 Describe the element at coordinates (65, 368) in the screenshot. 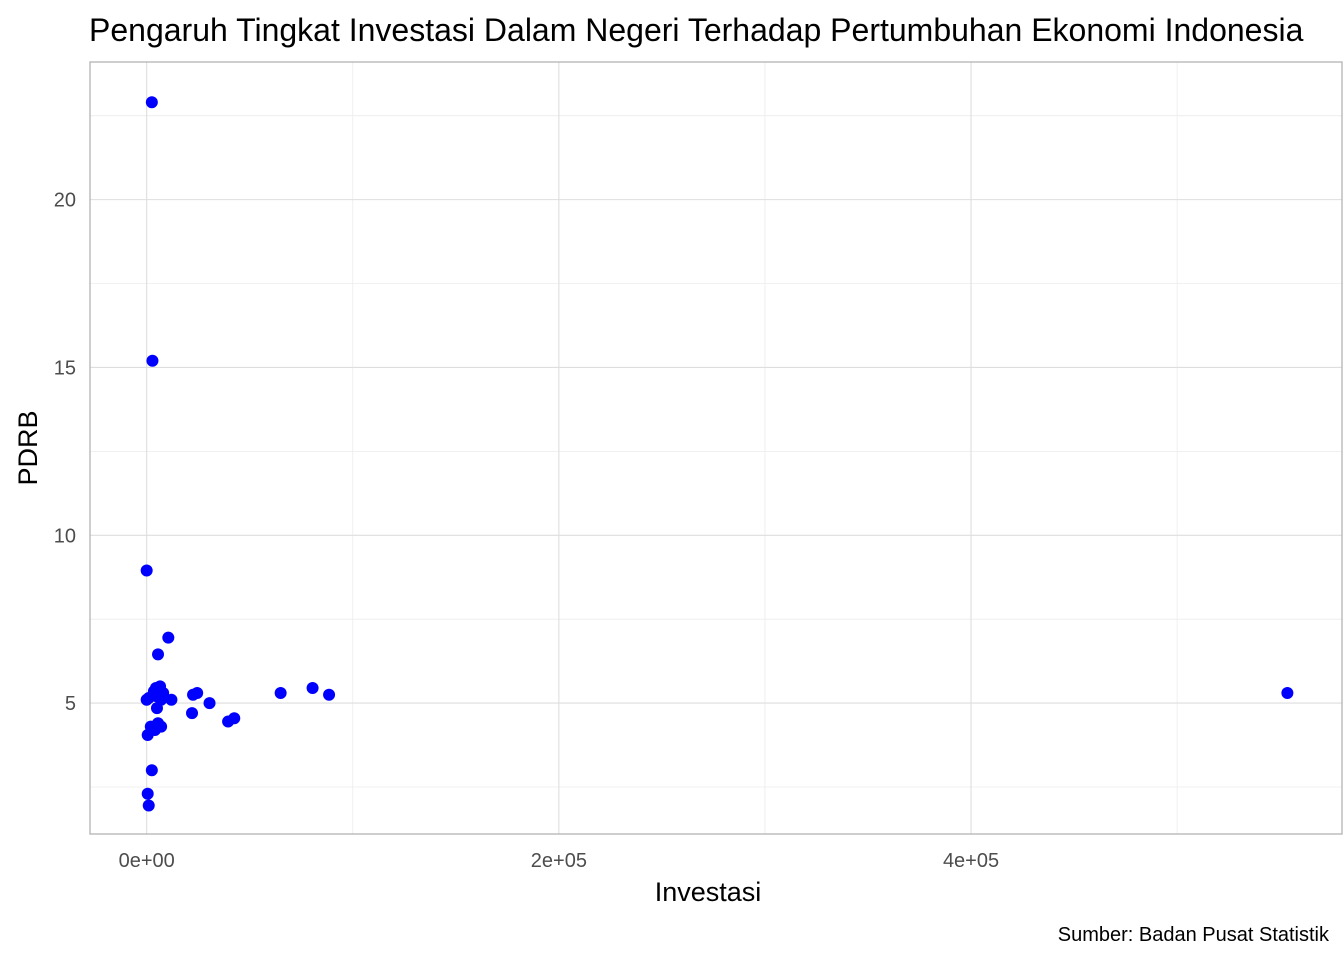

I see `y-tick-label: 15` at that location.